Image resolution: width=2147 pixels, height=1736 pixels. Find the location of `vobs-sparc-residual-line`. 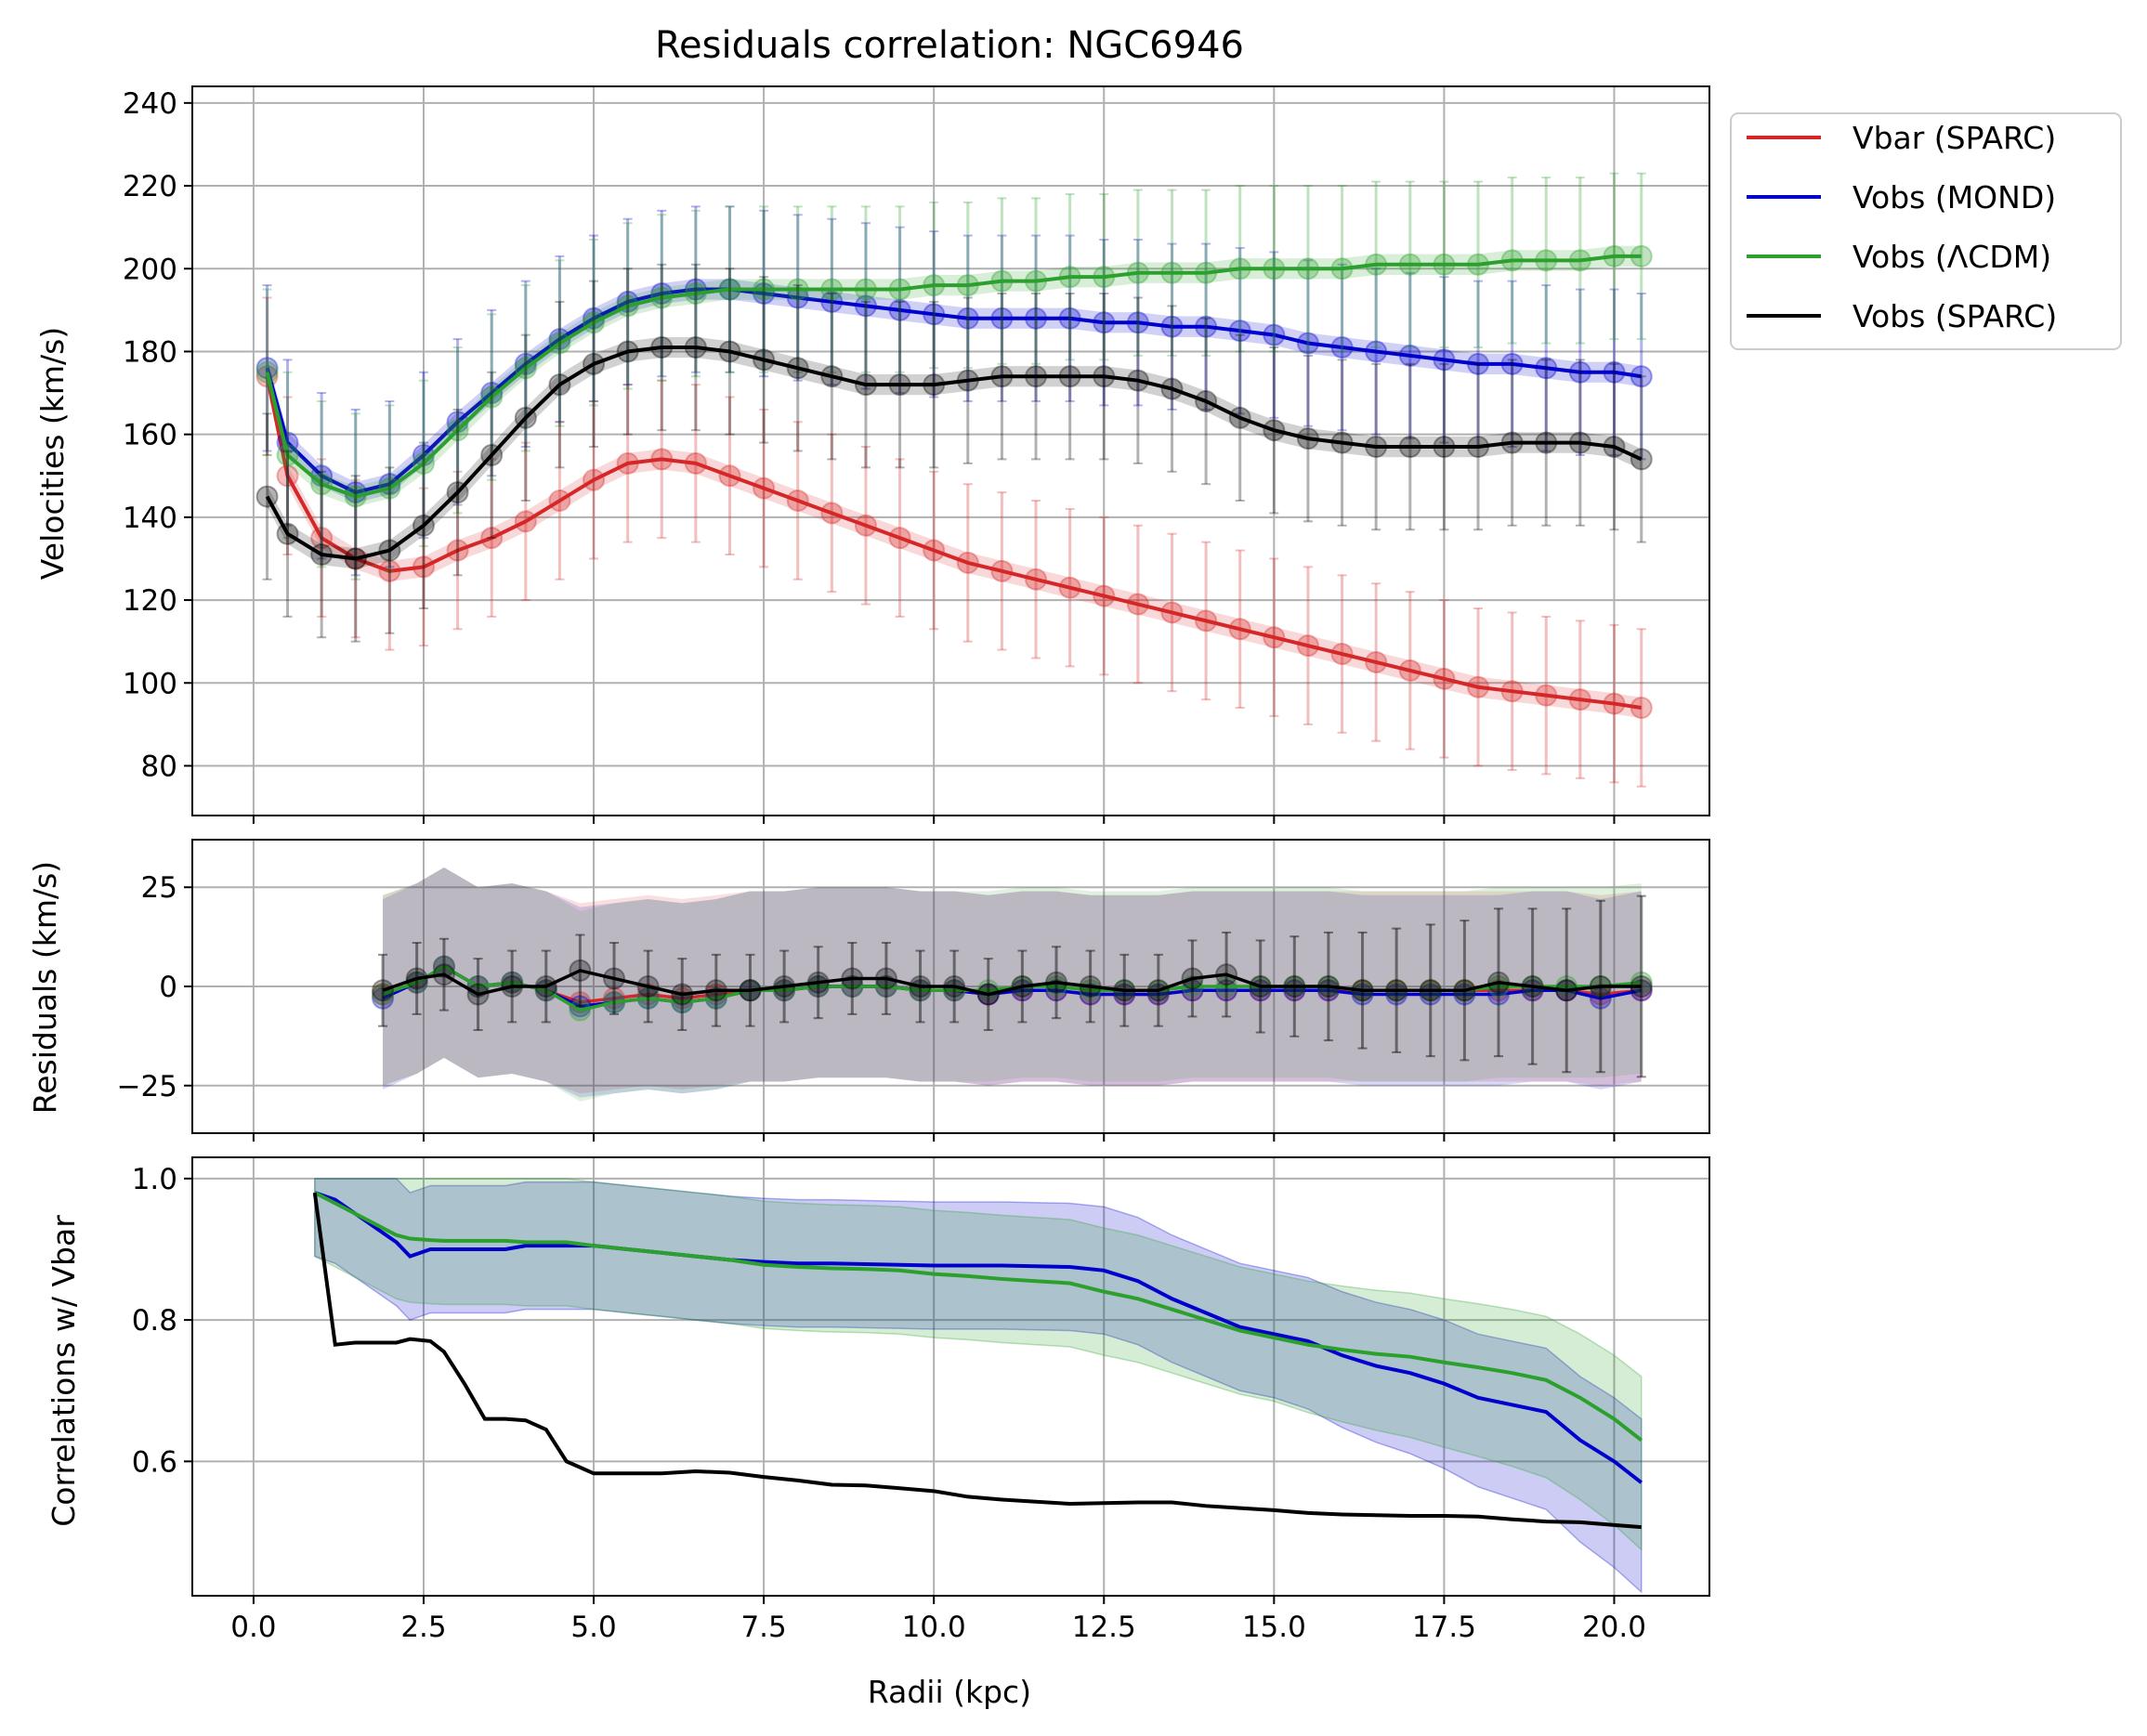

vobs-sparc-residual-line is located at coordinates (1012, 983).